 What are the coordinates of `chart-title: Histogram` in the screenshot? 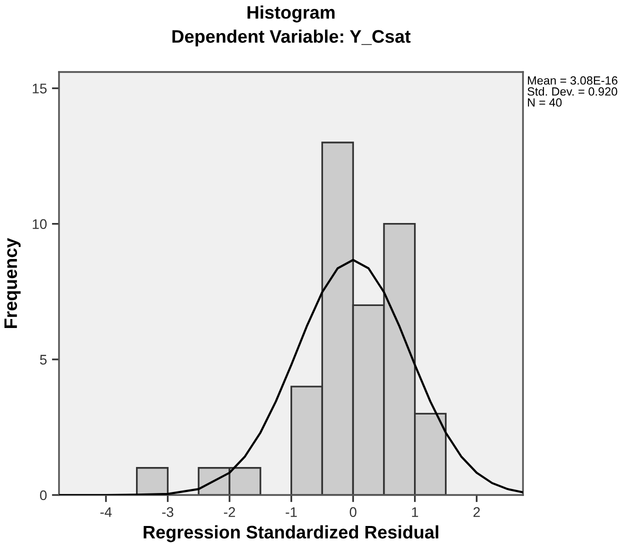 It's located at (291, 14).